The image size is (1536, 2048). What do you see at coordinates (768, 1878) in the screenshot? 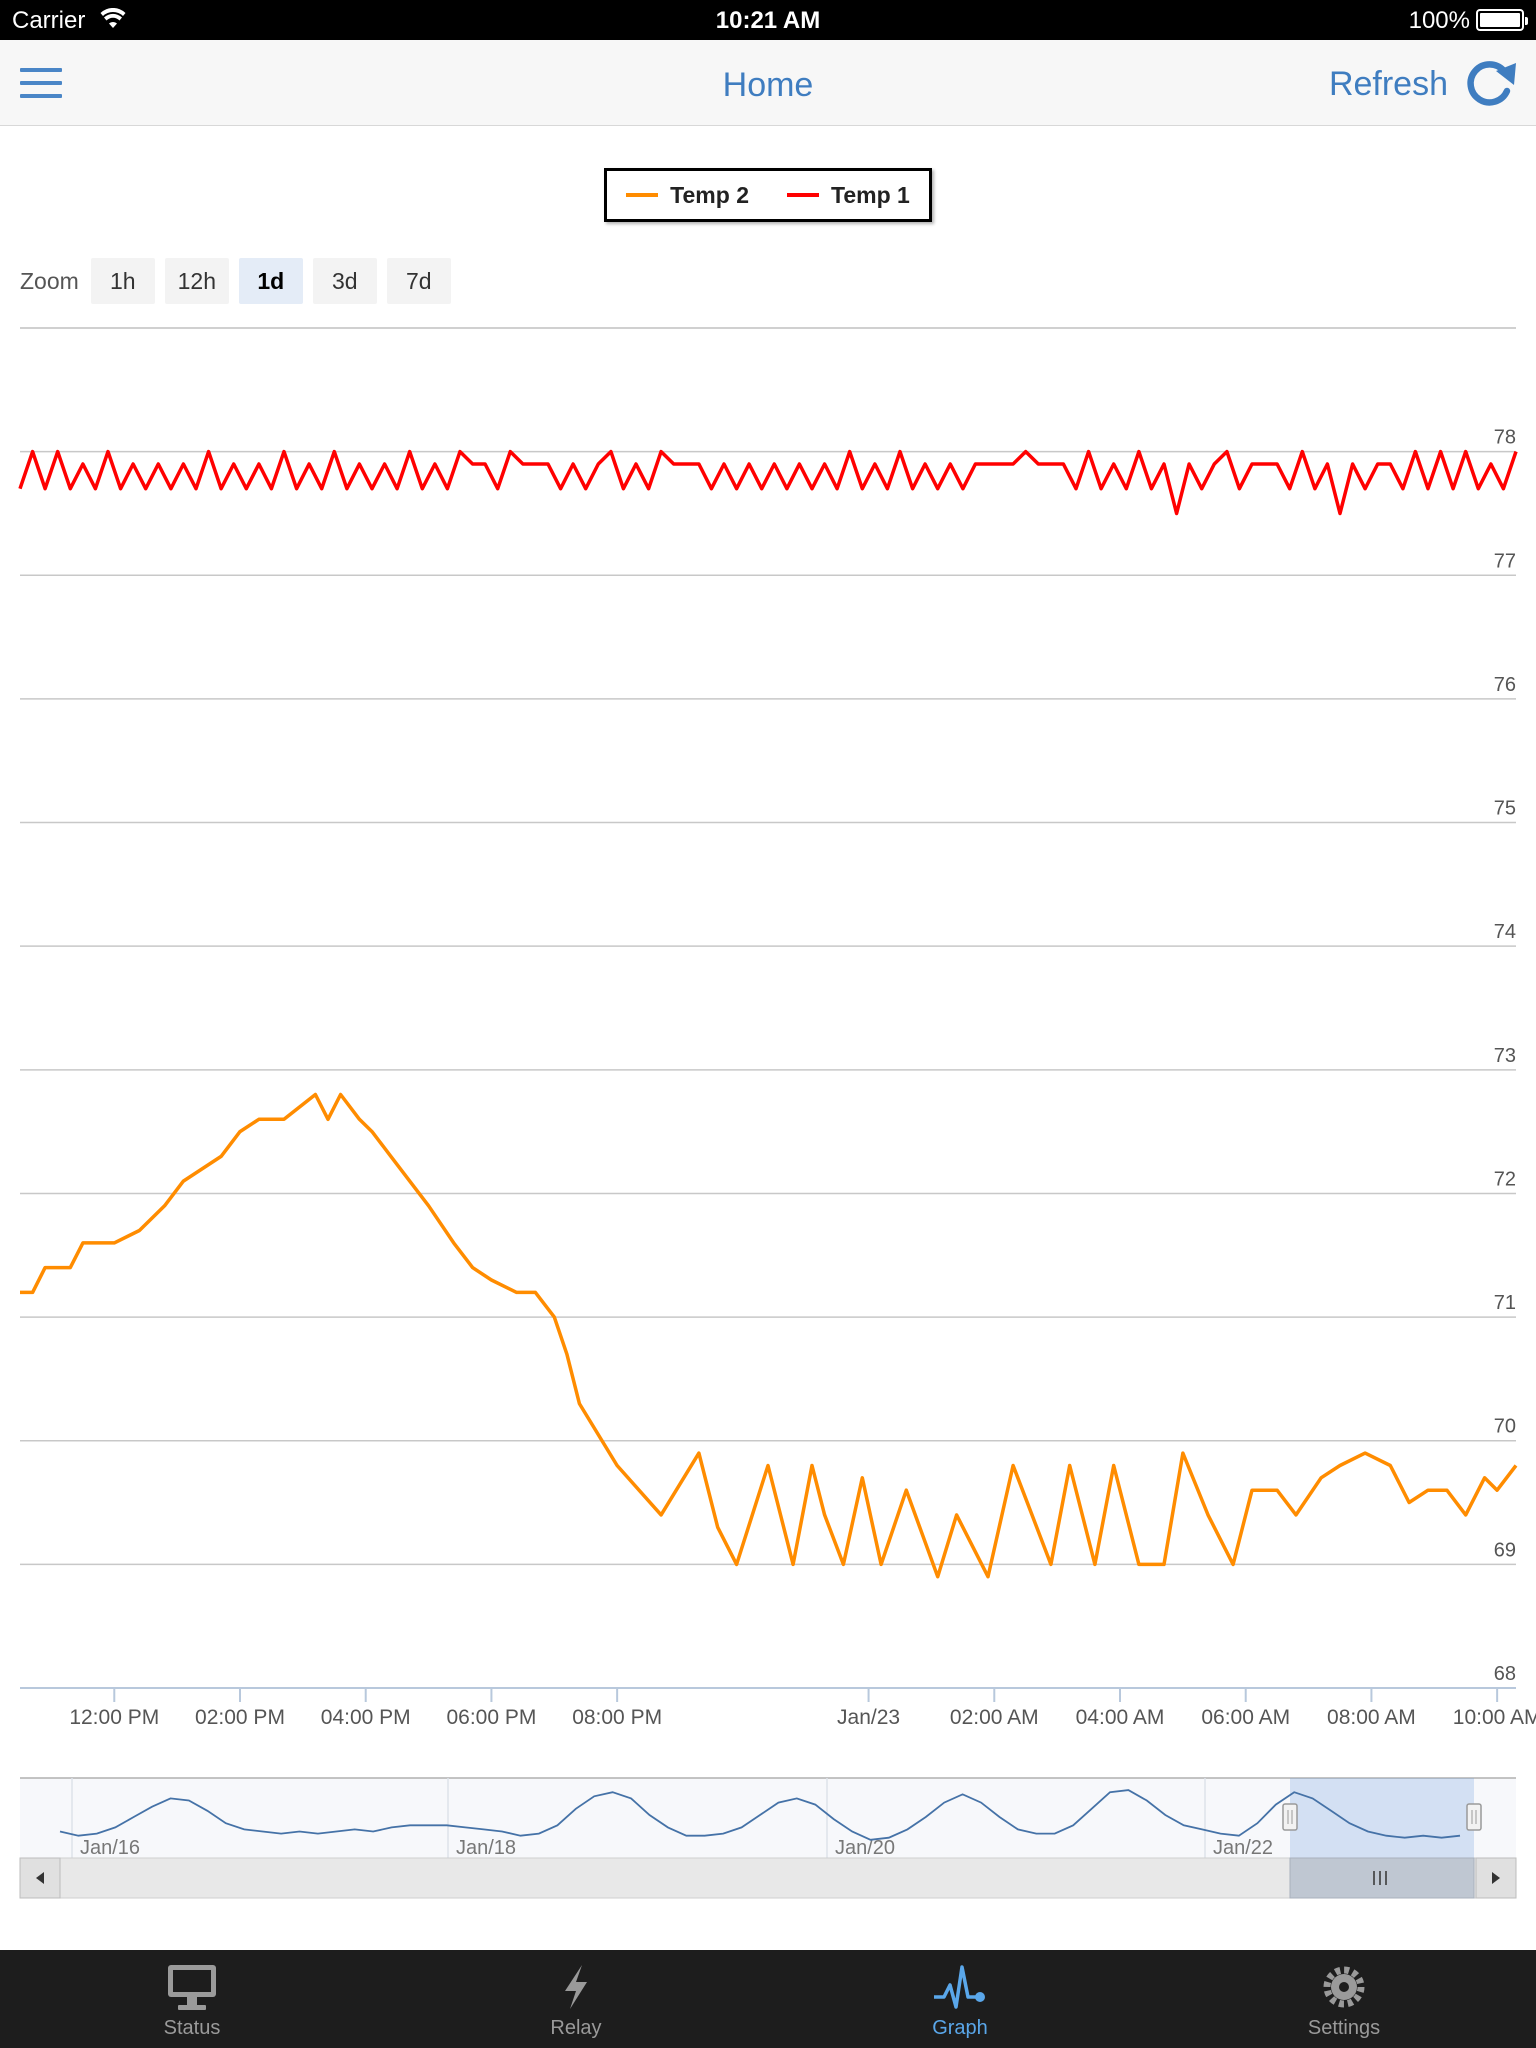
I see `navigator-scrollbar-track` at bounding box center [768, 1878].